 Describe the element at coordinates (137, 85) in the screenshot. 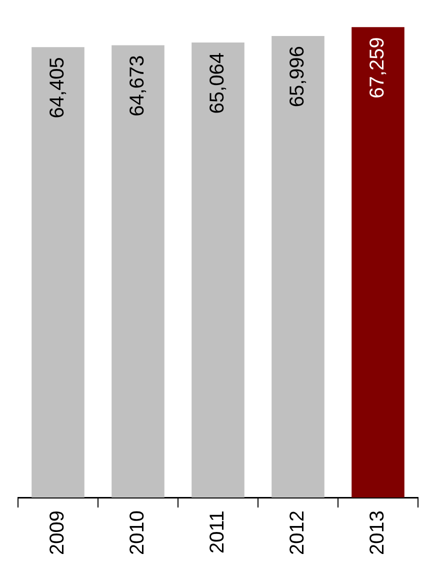

I see `data-label: 64,673` at that location.